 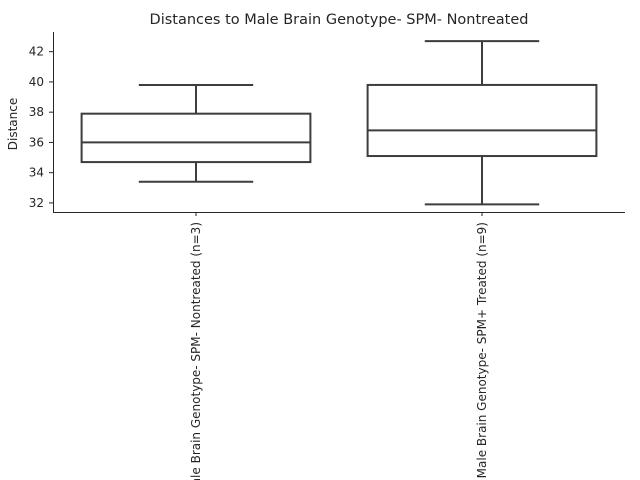 What do you see at coordinates (482, 350) in the screenshot?
I see `x-tick-label: Male Brain Genotype- SPM+ Treated (n=9)` at bounding box center [482, 350].